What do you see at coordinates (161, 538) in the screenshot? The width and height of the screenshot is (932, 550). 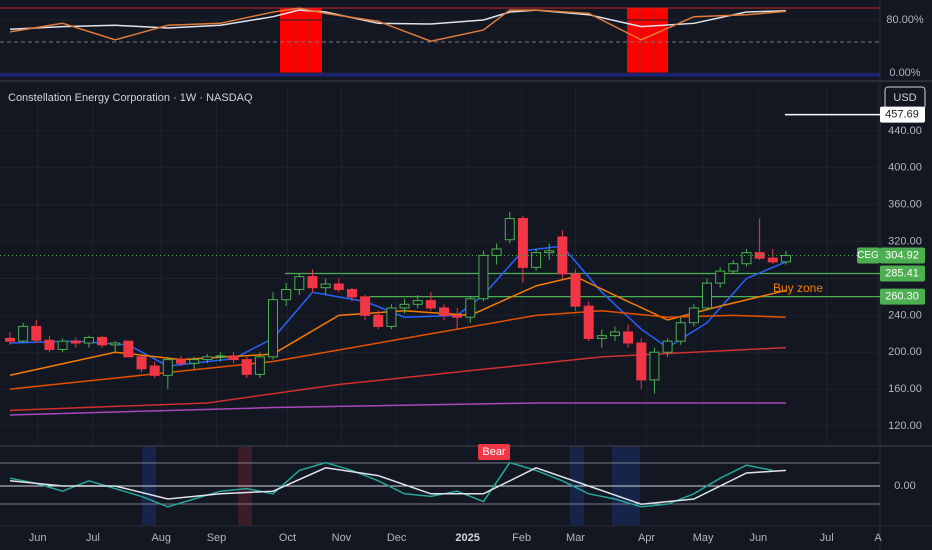 I see `x-tick-label: Aug` at bounding box center [161, 538].